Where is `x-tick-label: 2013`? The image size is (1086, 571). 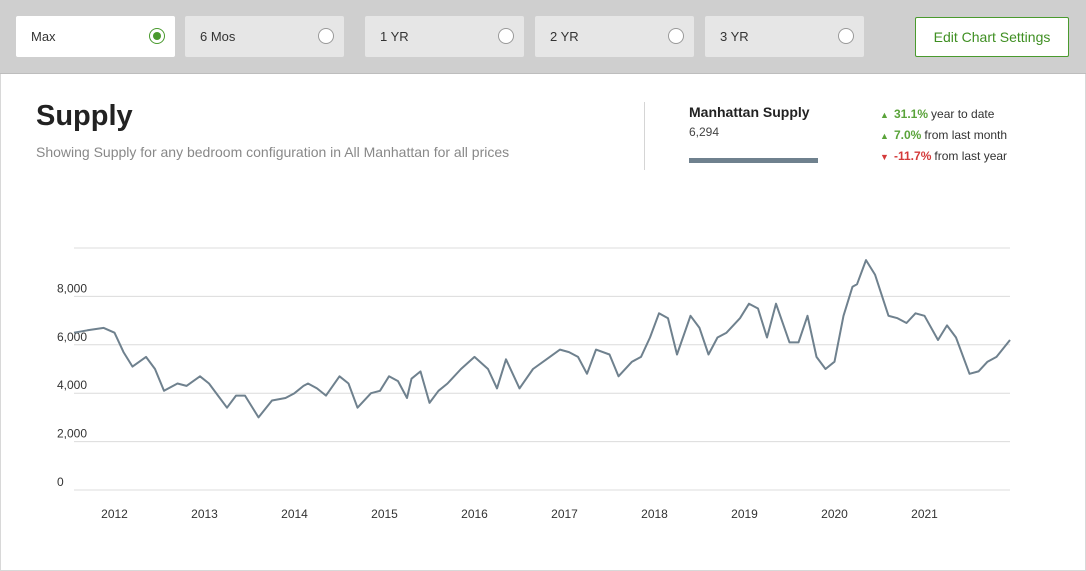 x-tick-label: 2013 is located at coordinates (204, 514).